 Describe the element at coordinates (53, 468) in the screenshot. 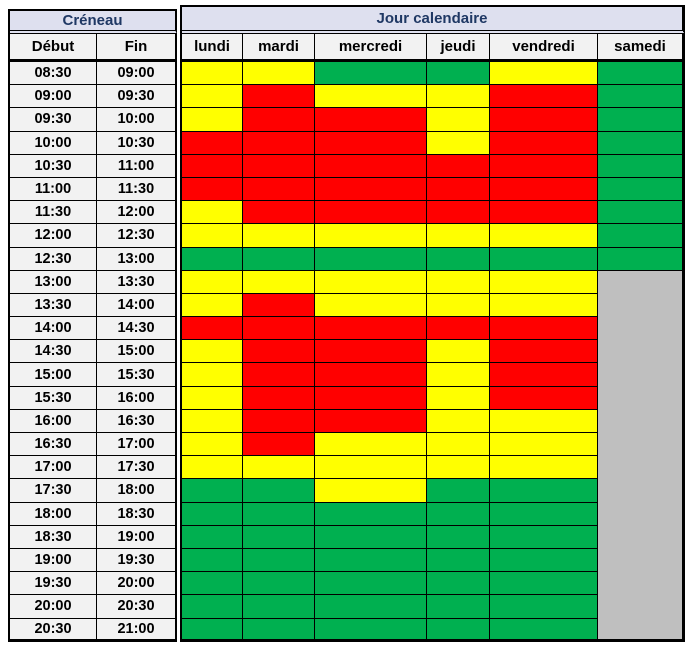

I see `time-start-cell: 17:00` at that location.